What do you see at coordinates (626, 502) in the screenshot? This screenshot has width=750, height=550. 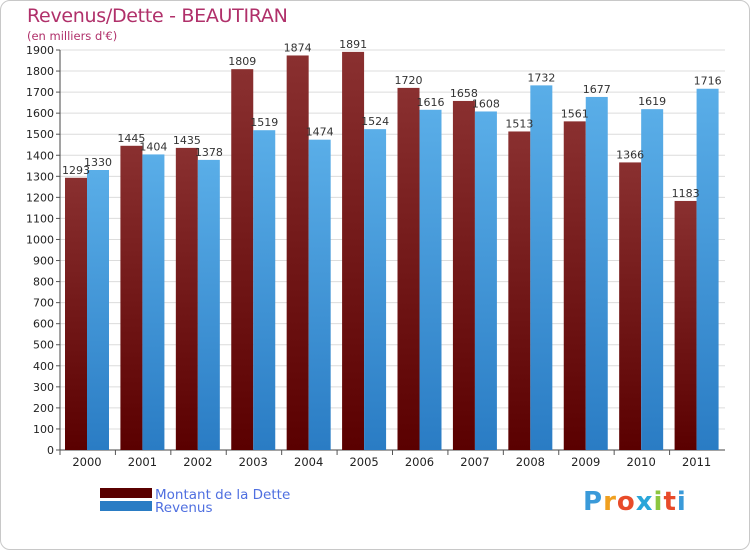 I see `logo-letter: o` at bounding box center [626, 502].